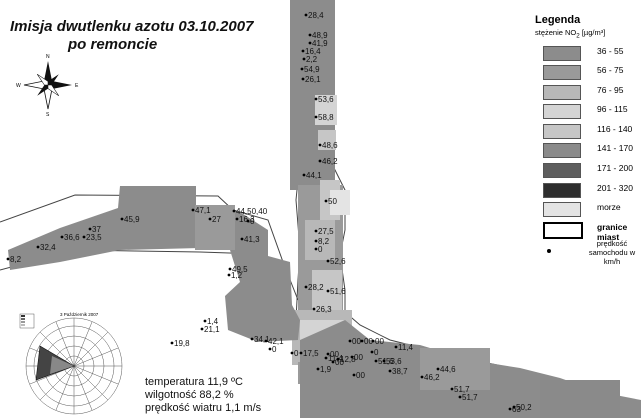  What do you see at coordinates (612, 109) in the screenshot?
I see `legend-class-label: 96 - 115` at bounding box center [612, 109].